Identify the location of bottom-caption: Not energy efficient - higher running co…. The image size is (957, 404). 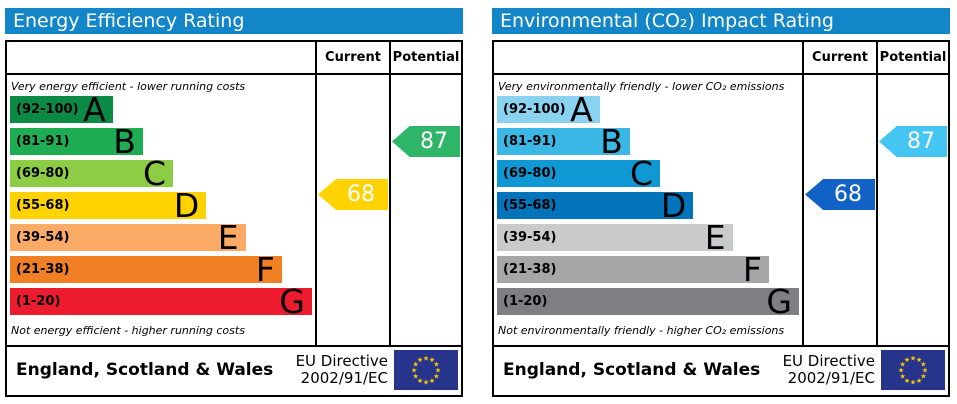
(128, 330).